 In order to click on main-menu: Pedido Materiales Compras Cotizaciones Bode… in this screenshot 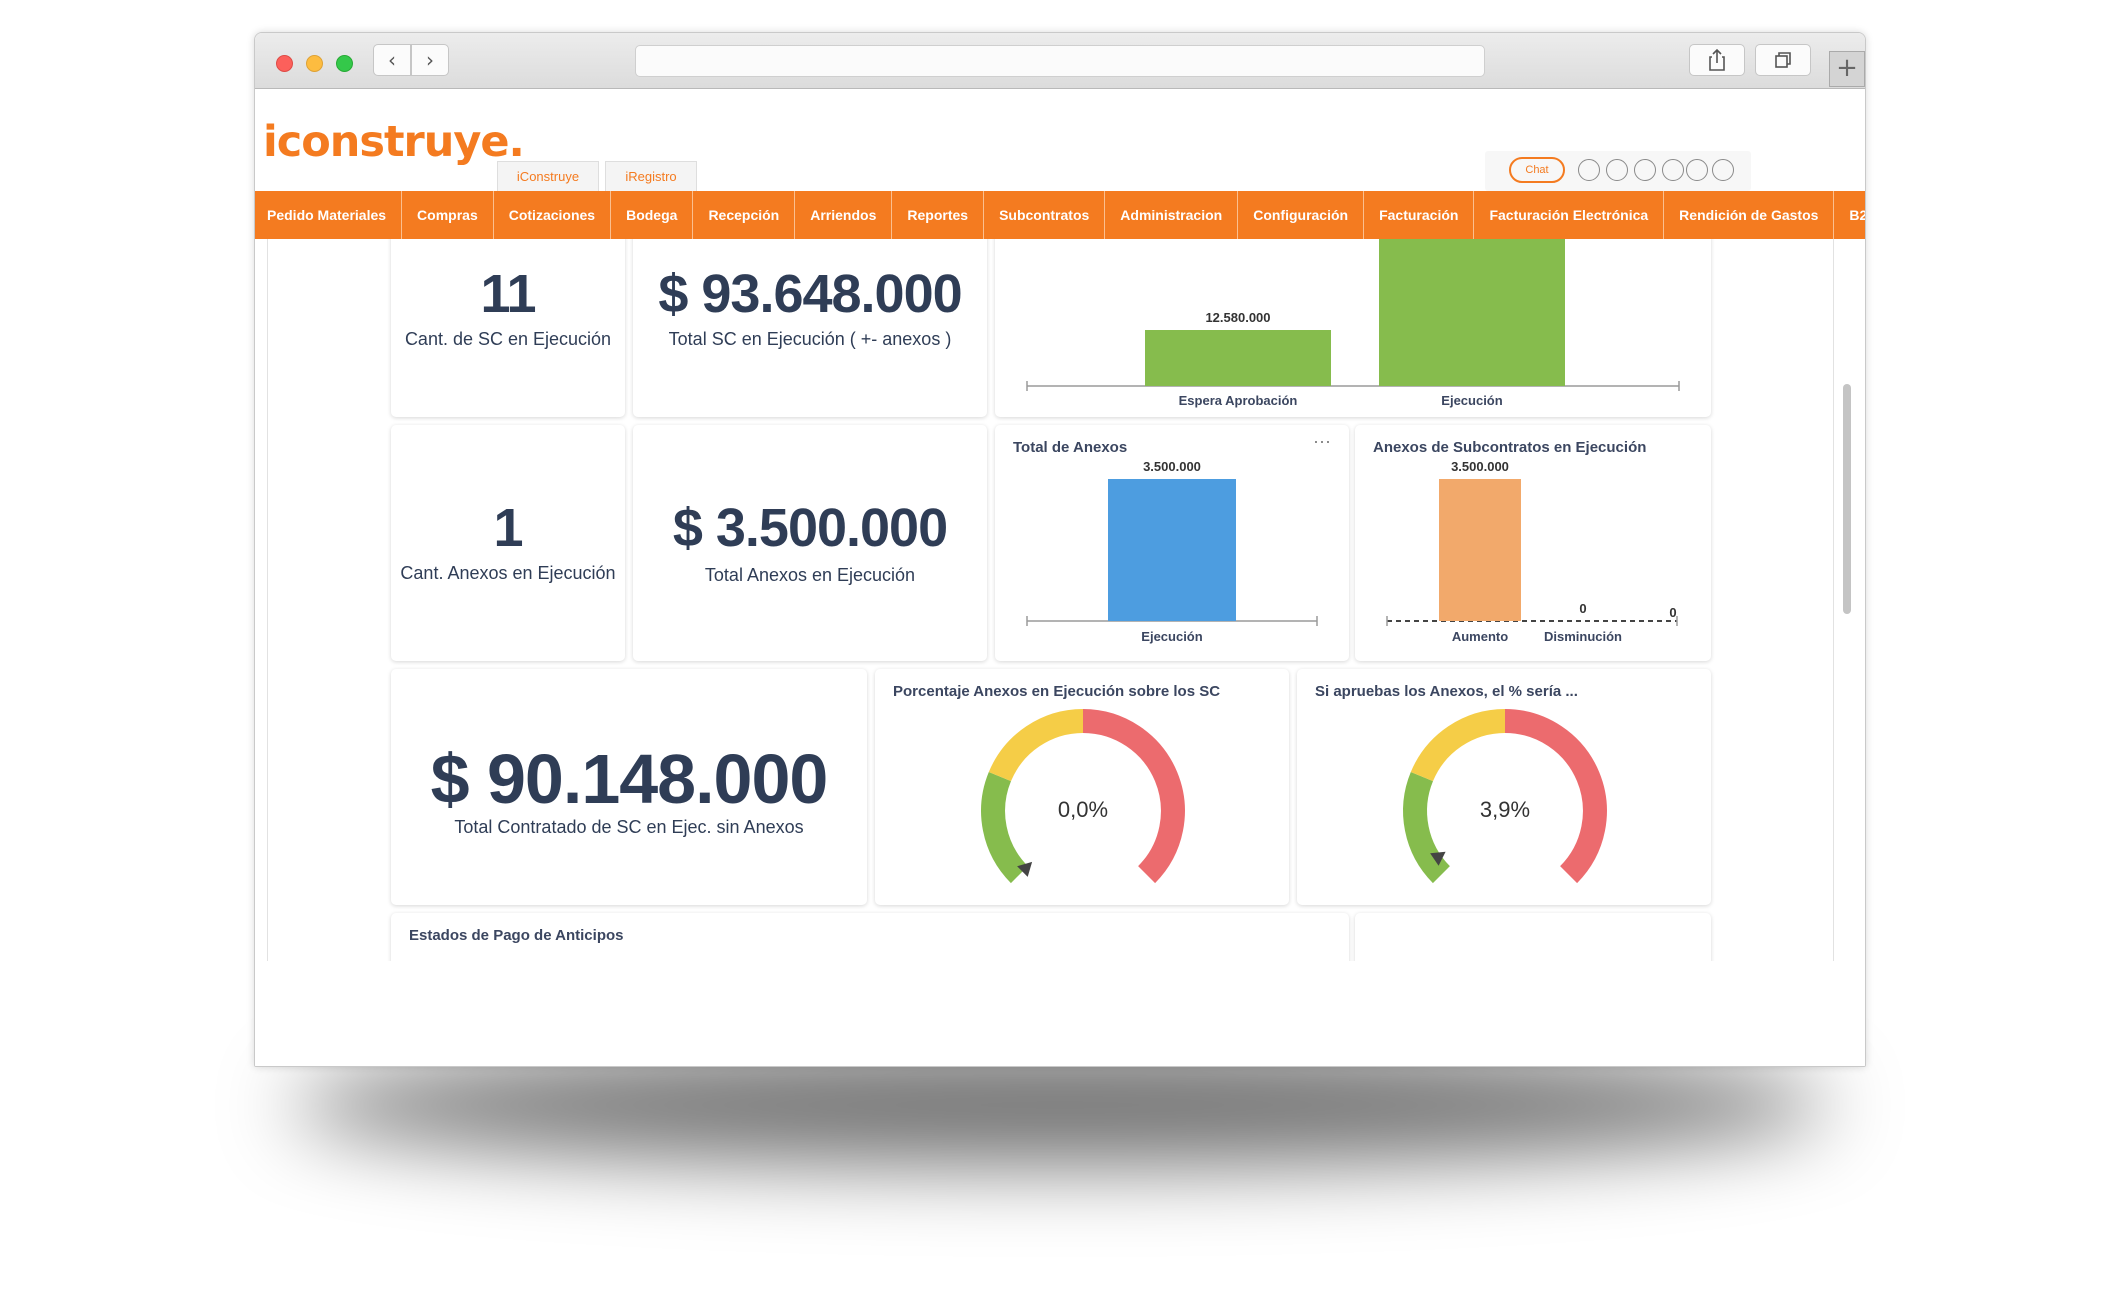, I will do `click(1060, 215)`.